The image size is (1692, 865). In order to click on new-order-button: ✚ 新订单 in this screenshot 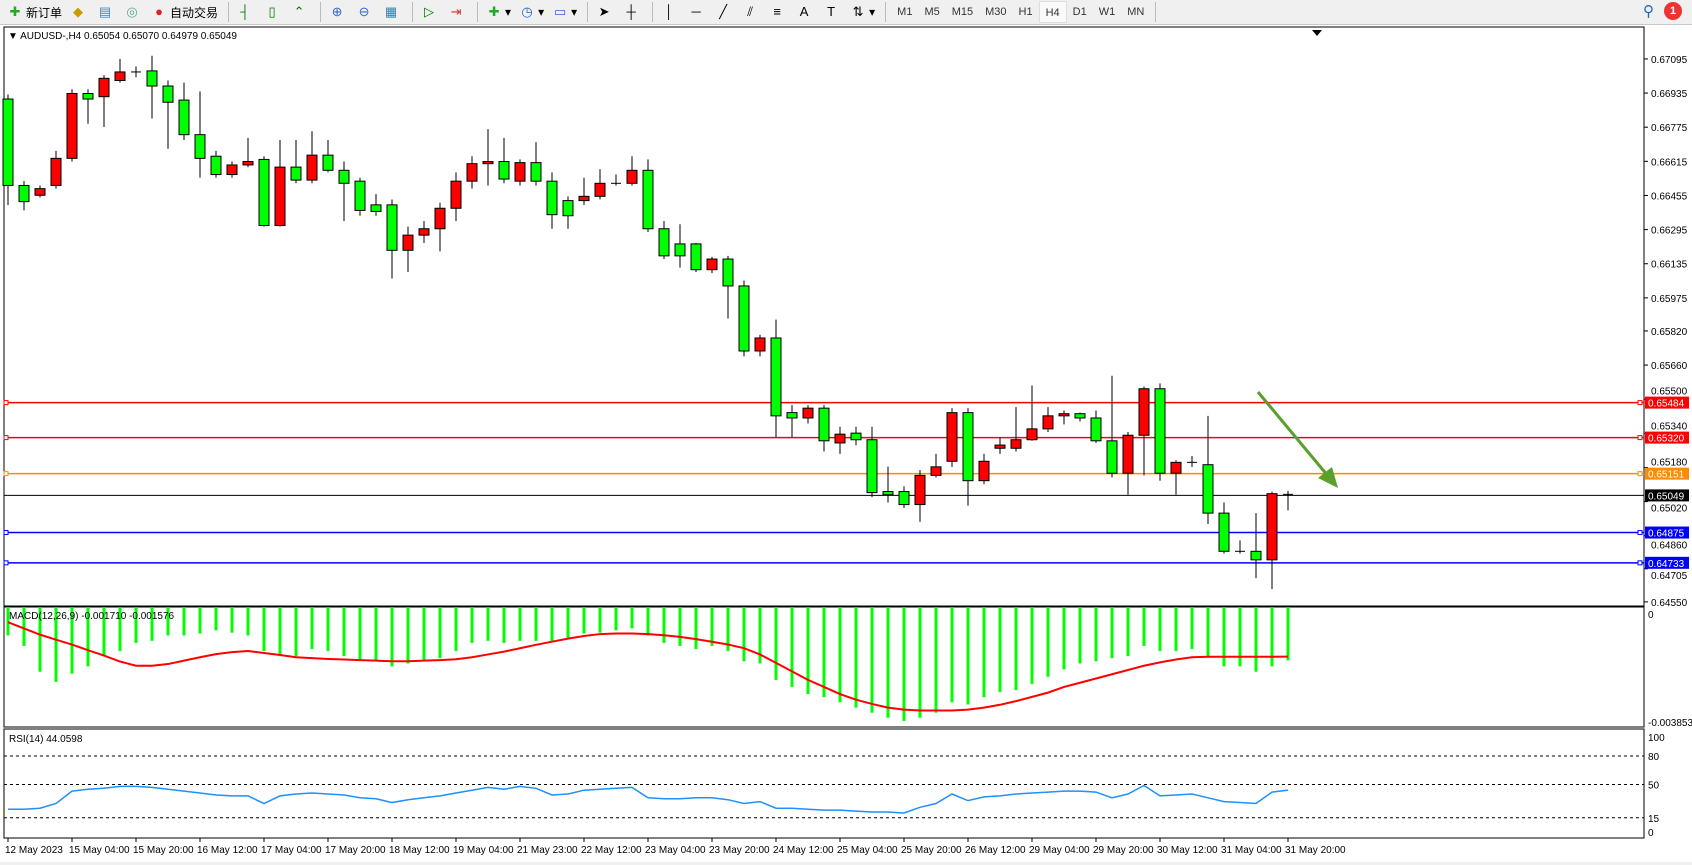, I will do `click(34, 12)`.